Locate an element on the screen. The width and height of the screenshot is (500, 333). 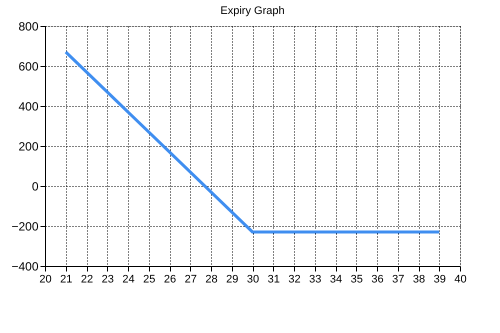
x-tick-label: 23 is located at coordinates (108, 280).